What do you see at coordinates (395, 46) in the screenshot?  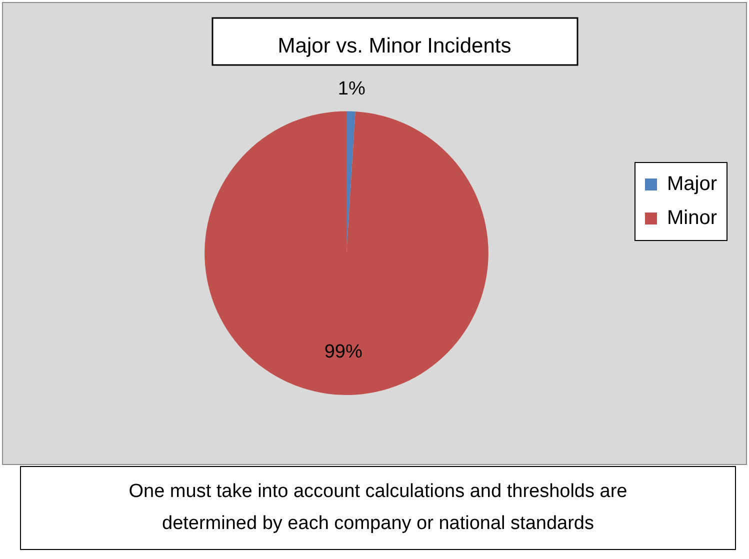 I see `chart-title: Major vs. Minor Incidents` at bounding box center [395, 46].